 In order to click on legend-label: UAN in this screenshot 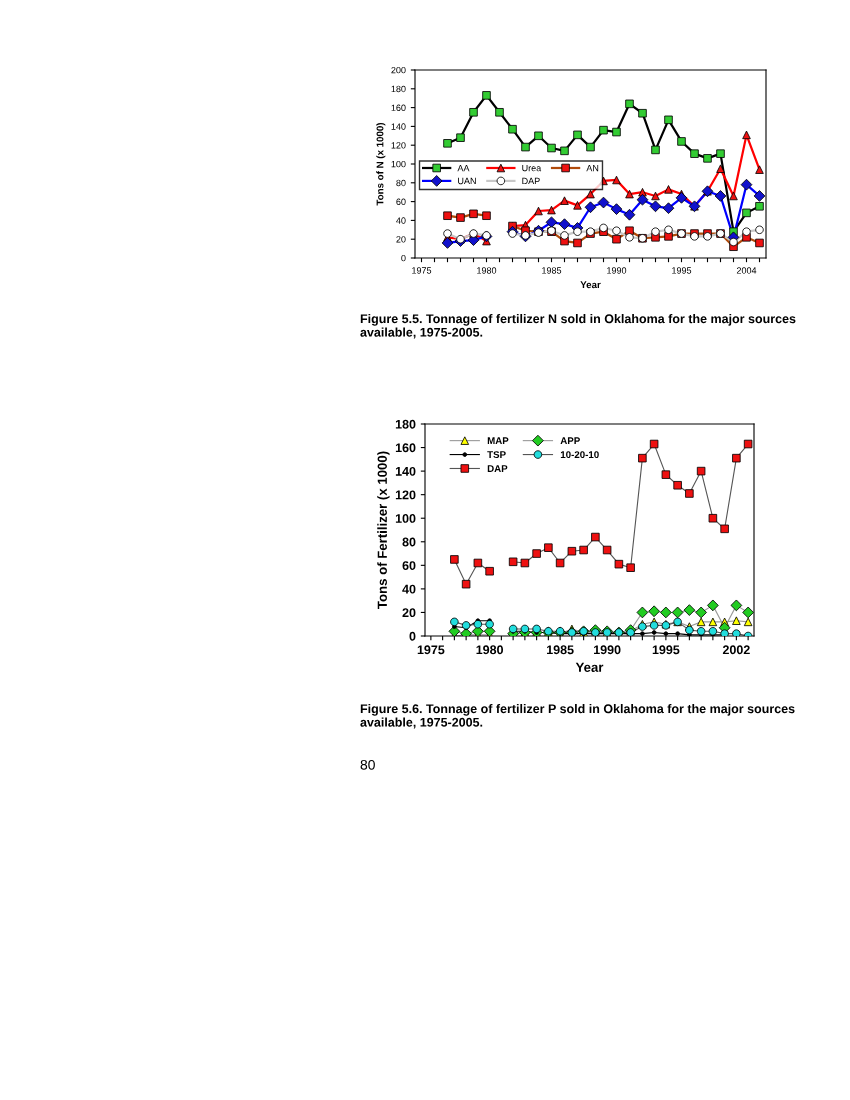, I will do `click(467, 181)`.